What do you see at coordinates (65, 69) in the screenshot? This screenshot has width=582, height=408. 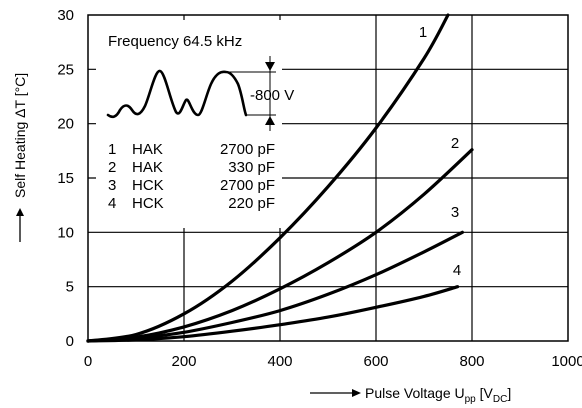 I see `y-tick-label: 25` at bounding box center [65, 69].